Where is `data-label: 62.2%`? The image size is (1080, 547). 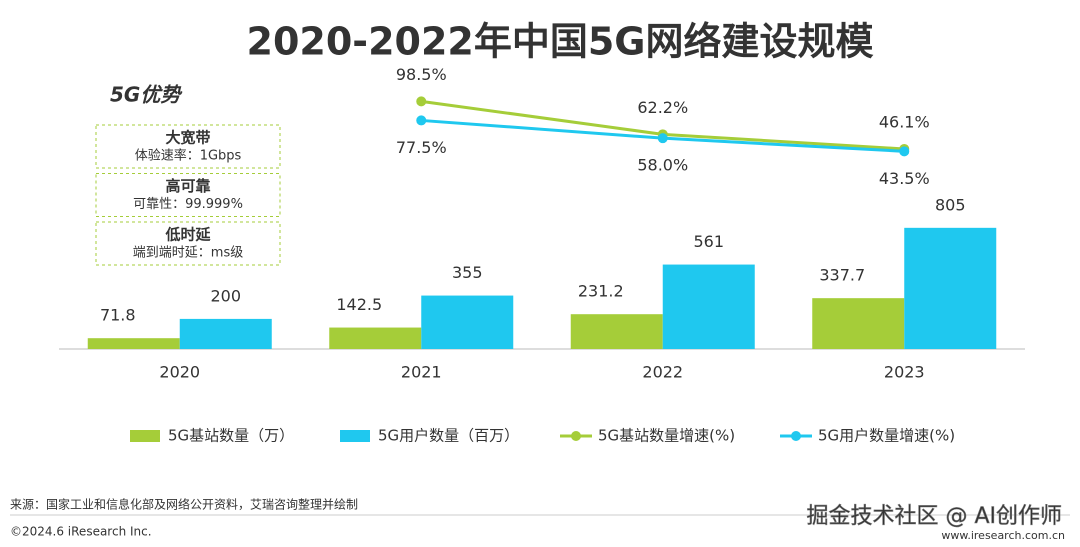 data-label: 62.2% is located at coordinates (662, 107).